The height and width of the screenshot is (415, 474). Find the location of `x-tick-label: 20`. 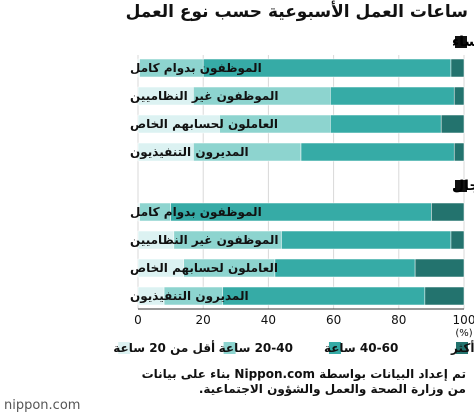

x-tick-label: 20 is located at coordinates (203, 320).